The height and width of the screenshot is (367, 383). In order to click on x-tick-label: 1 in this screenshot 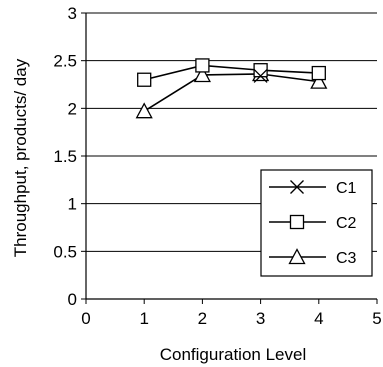, I will do `click(143, 318)`.